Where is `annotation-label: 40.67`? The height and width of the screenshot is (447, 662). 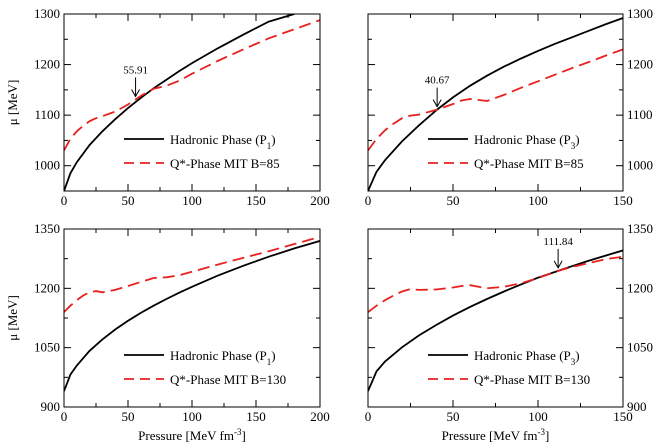 annotation-label: 40.67 is located at coordinates (437, 81).